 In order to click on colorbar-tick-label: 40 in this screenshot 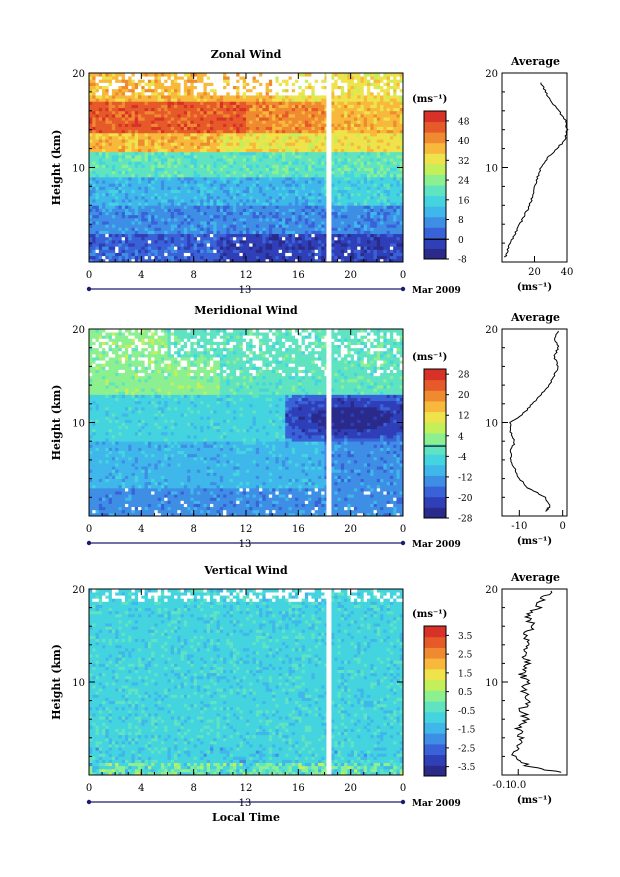, I will do `click(464, 142)`.